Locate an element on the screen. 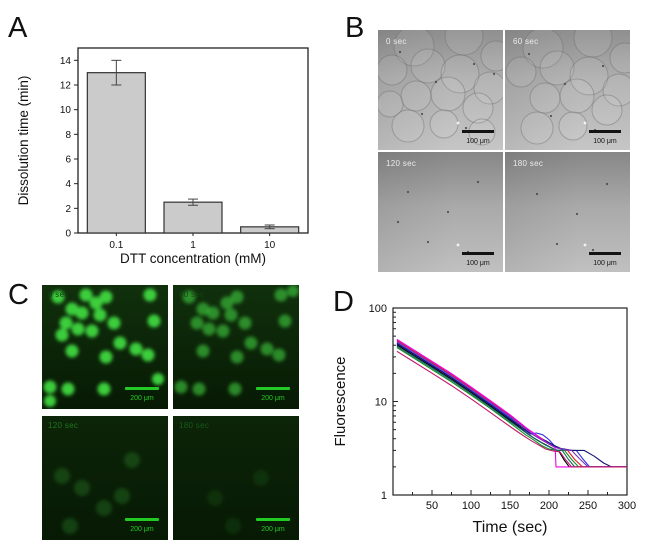 The width and height of the screenshot is (653, 550). svg-text: 150 is located at coordinates (510, 506).